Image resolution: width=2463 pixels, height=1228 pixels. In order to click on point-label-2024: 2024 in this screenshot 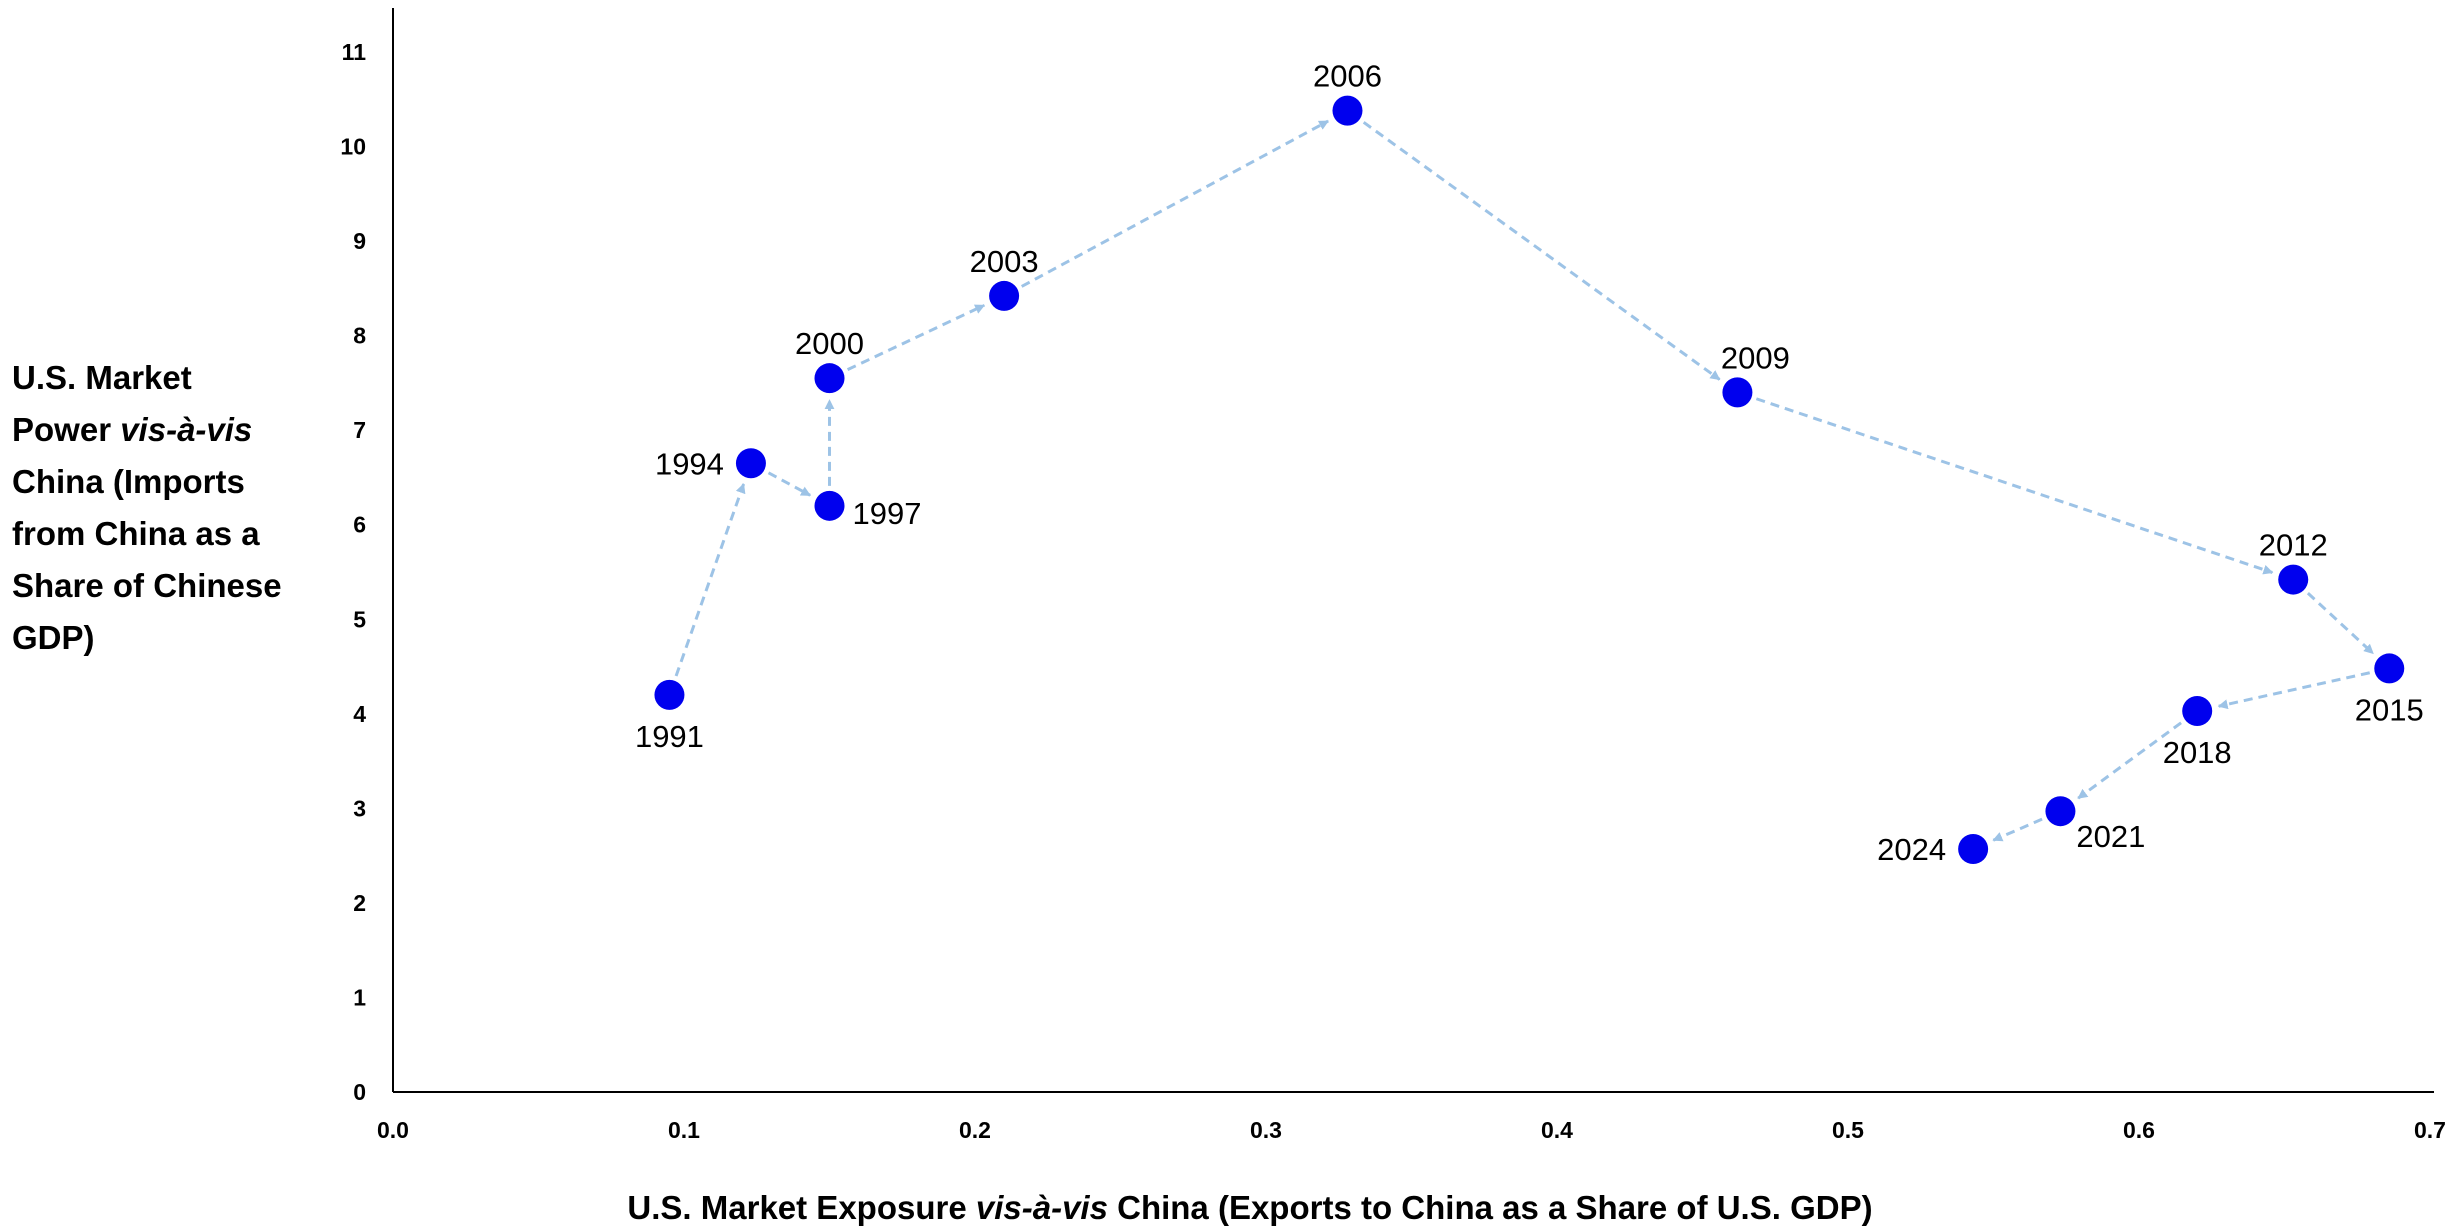, I will do `click(1911, 849)`.